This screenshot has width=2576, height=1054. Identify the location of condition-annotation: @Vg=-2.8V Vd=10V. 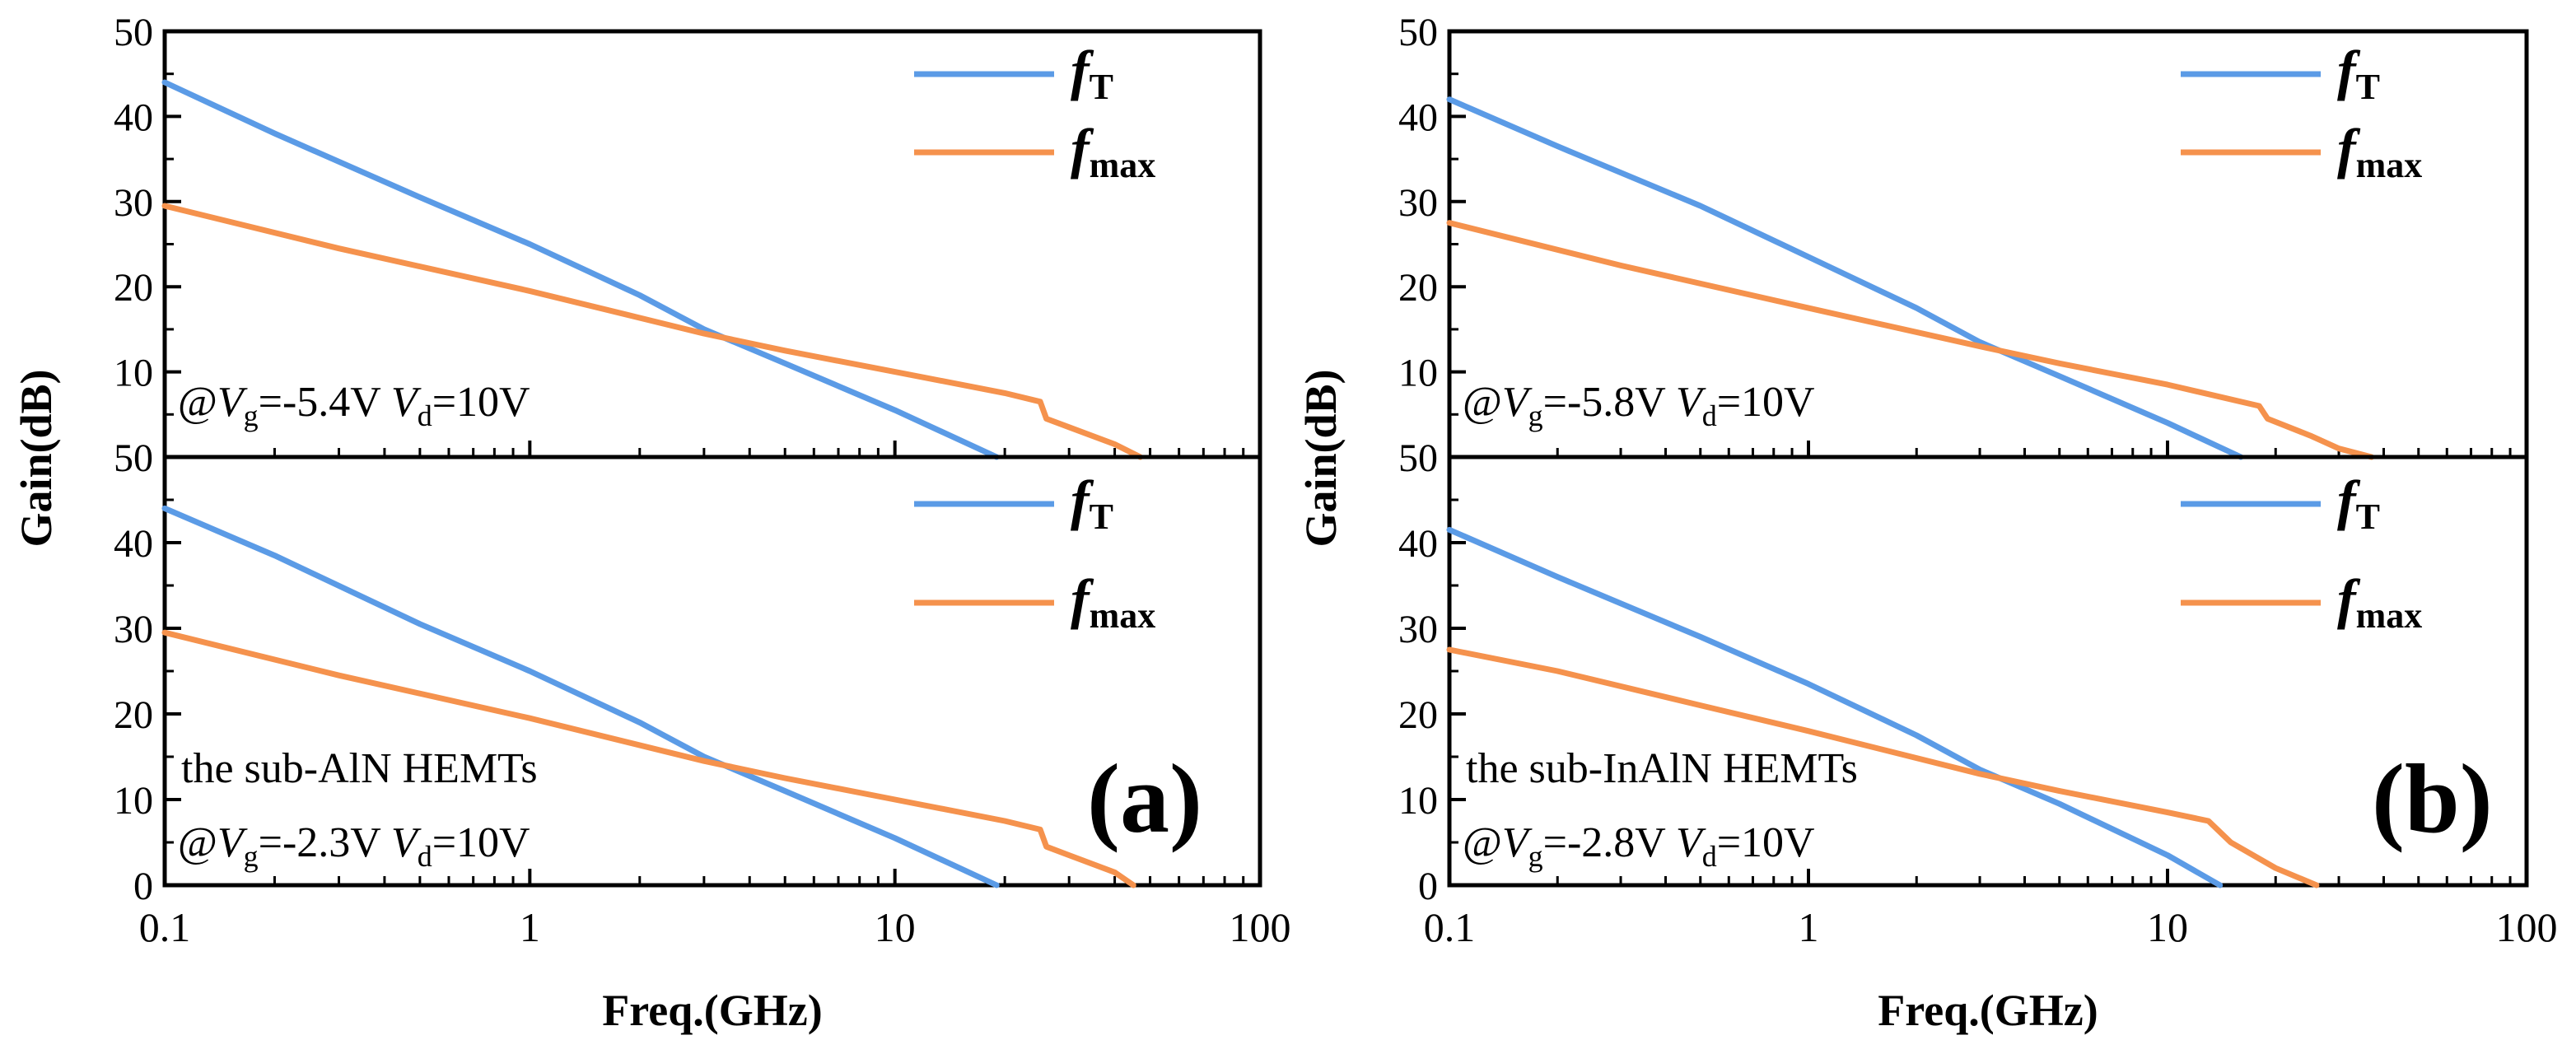
(1639, 846).